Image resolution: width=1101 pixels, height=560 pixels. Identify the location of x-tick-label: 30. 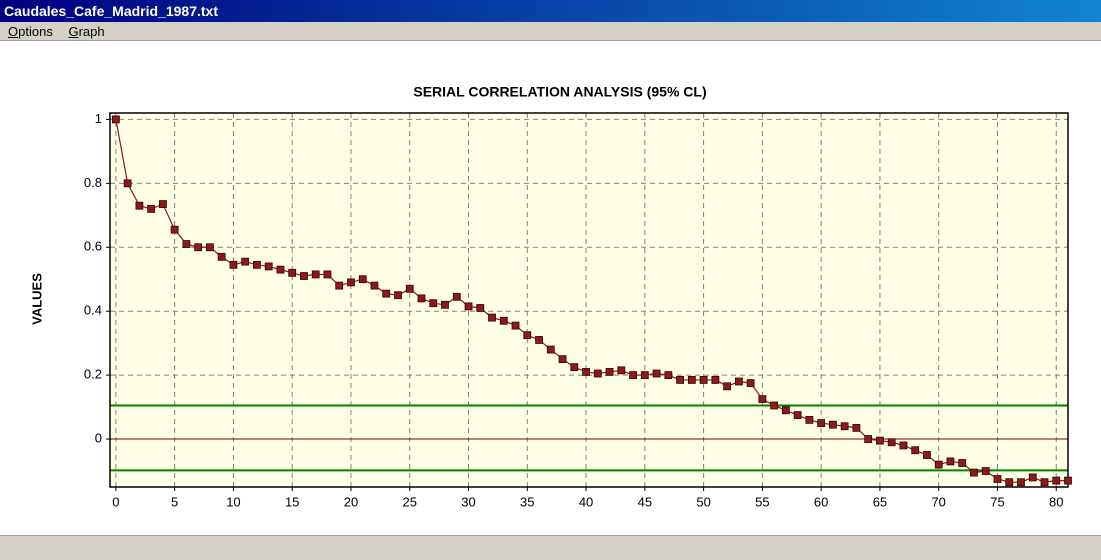
(468, 501).